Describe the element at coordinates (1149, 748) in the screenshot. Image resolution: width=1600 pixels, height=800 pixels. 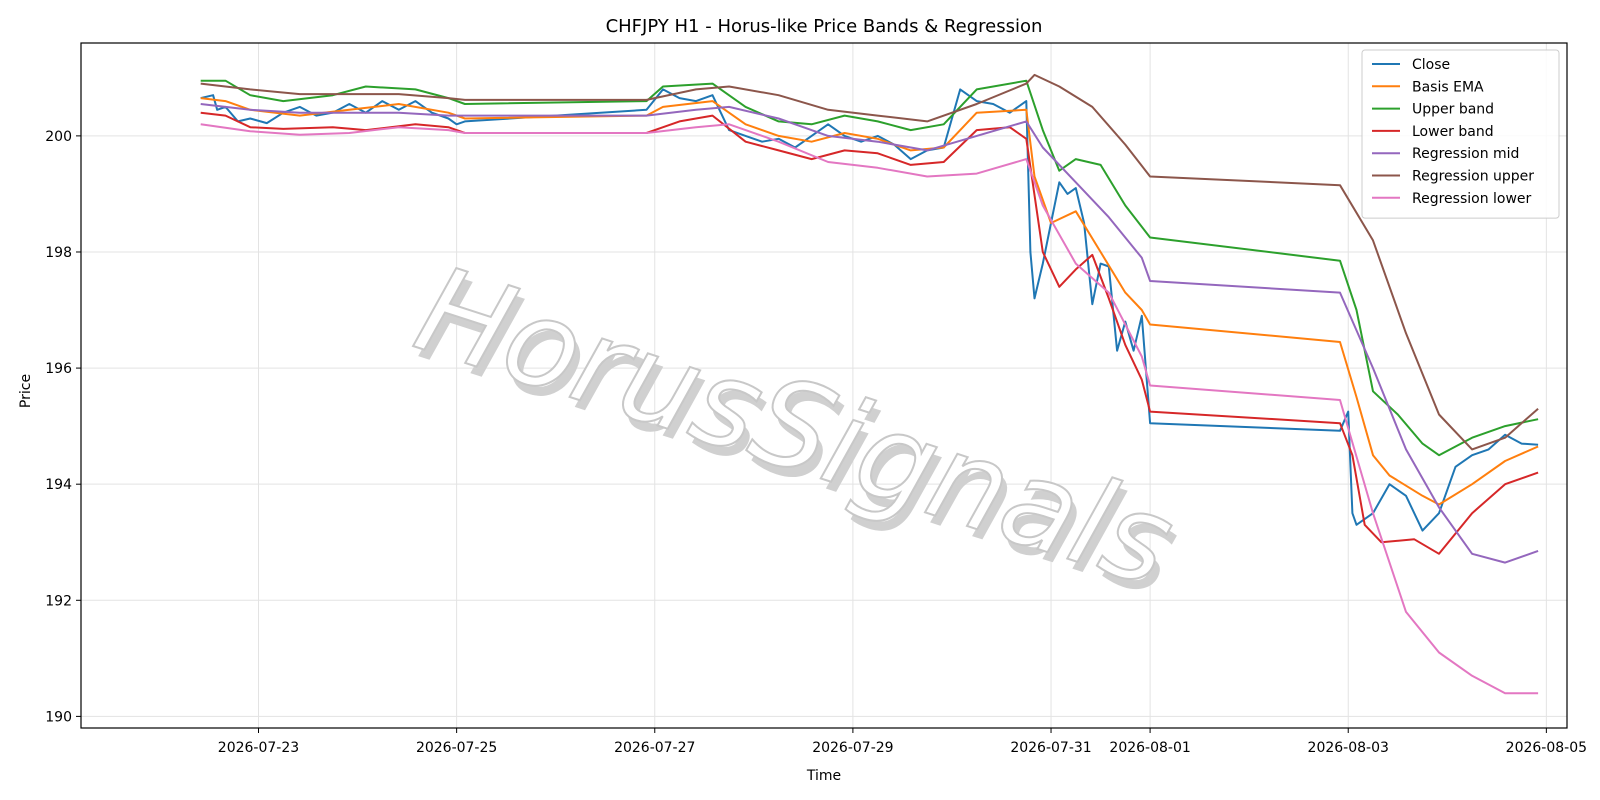
I see `x-tick-label: 2026-08-01` at that location.